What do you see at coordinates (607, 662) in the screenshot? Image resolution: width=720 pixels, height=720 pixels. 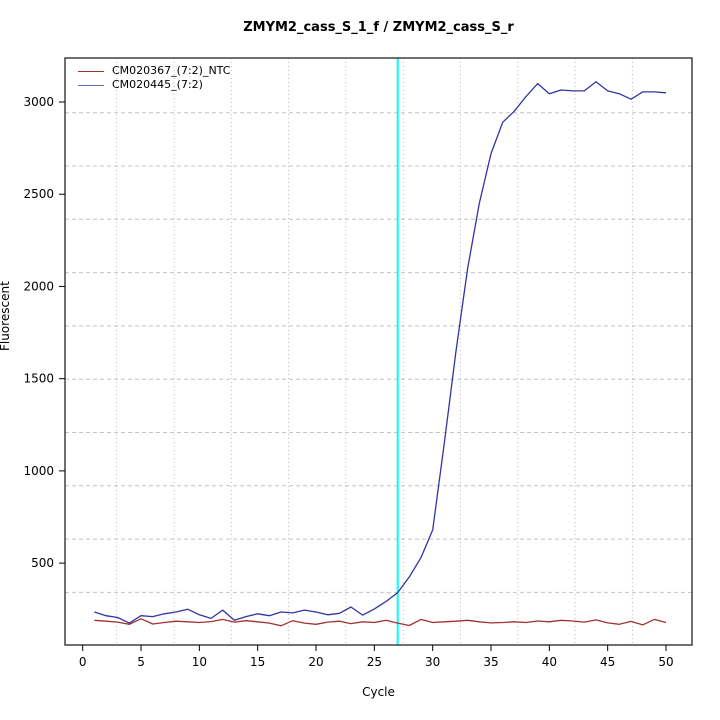 I see `svg-text: 45` at bounding box center [607, 662].